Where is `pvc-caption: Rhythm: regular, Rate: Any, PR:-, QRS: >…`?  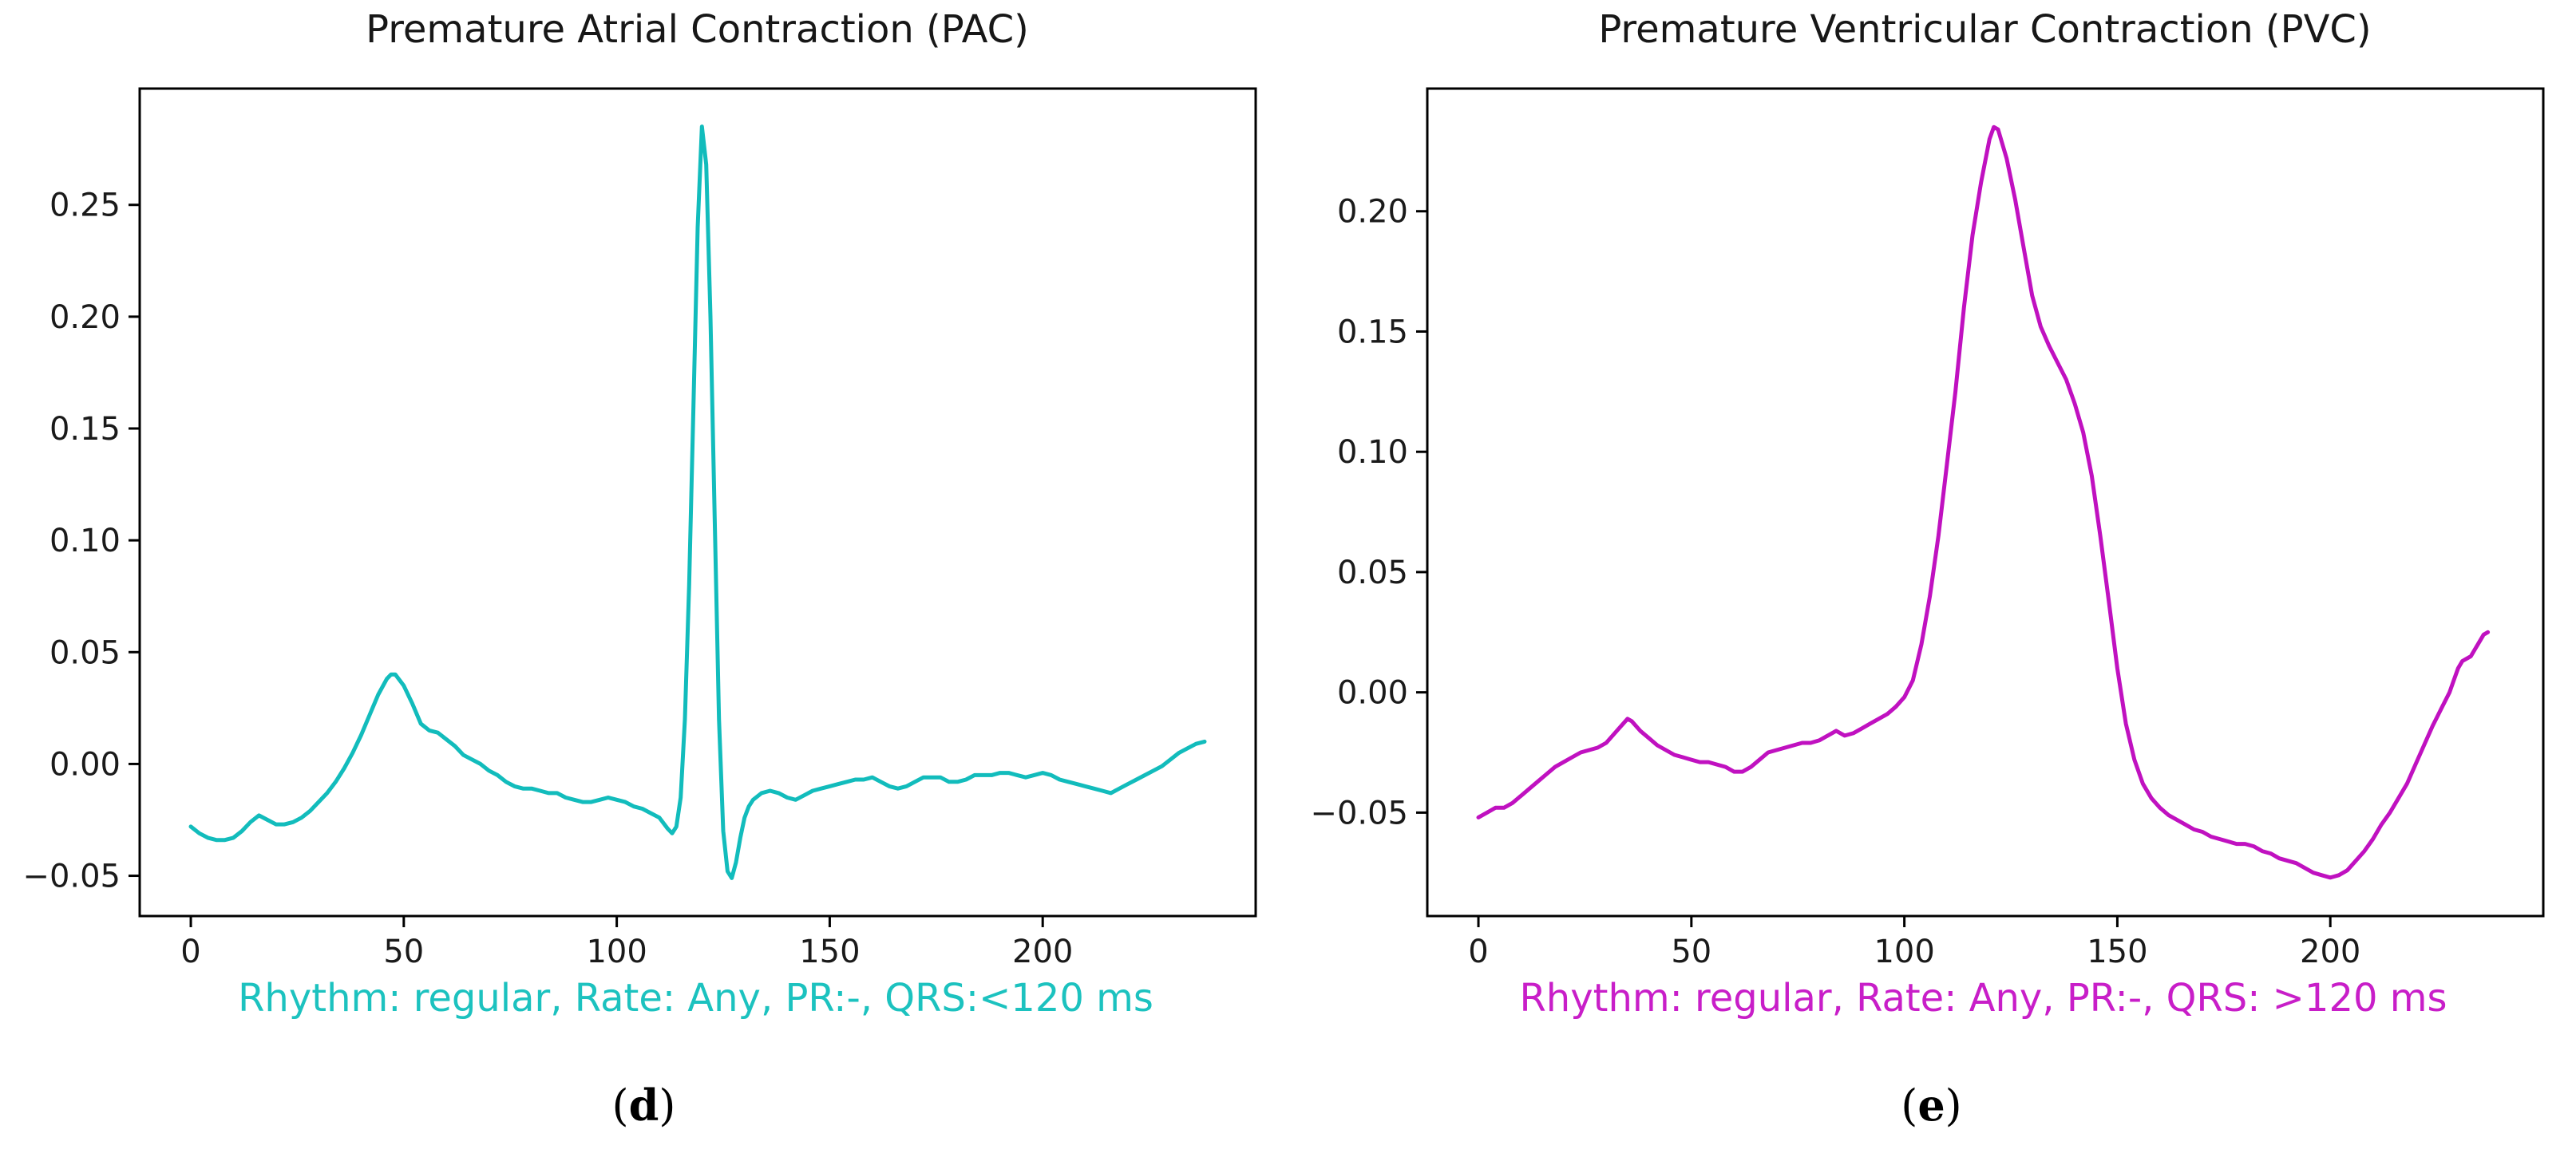
pvc-caption: Rhythm: regular, Rate: Any, PR:-, QRS: >… is located at coordinates (1983, 998).